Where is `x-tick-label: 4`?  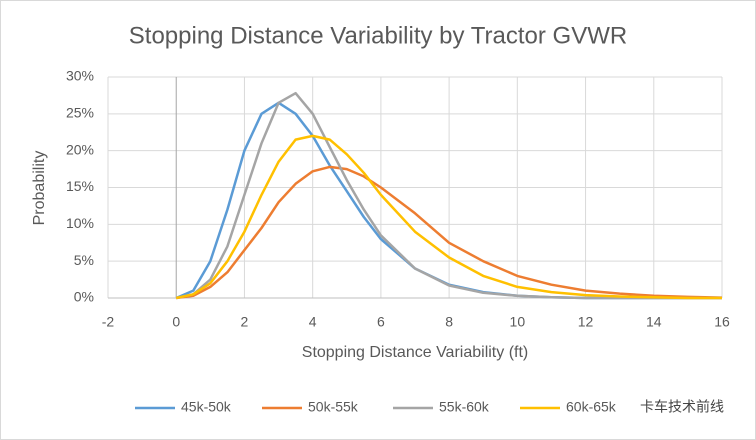
x-tick-label: 4 is located at coordinates (313, 322).